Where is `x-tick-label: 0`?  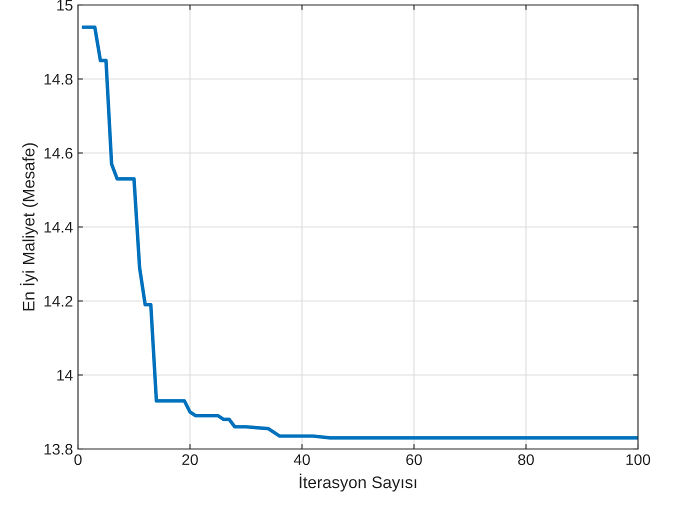
x-tick-label: 0 is located at coordinates (78, 460).